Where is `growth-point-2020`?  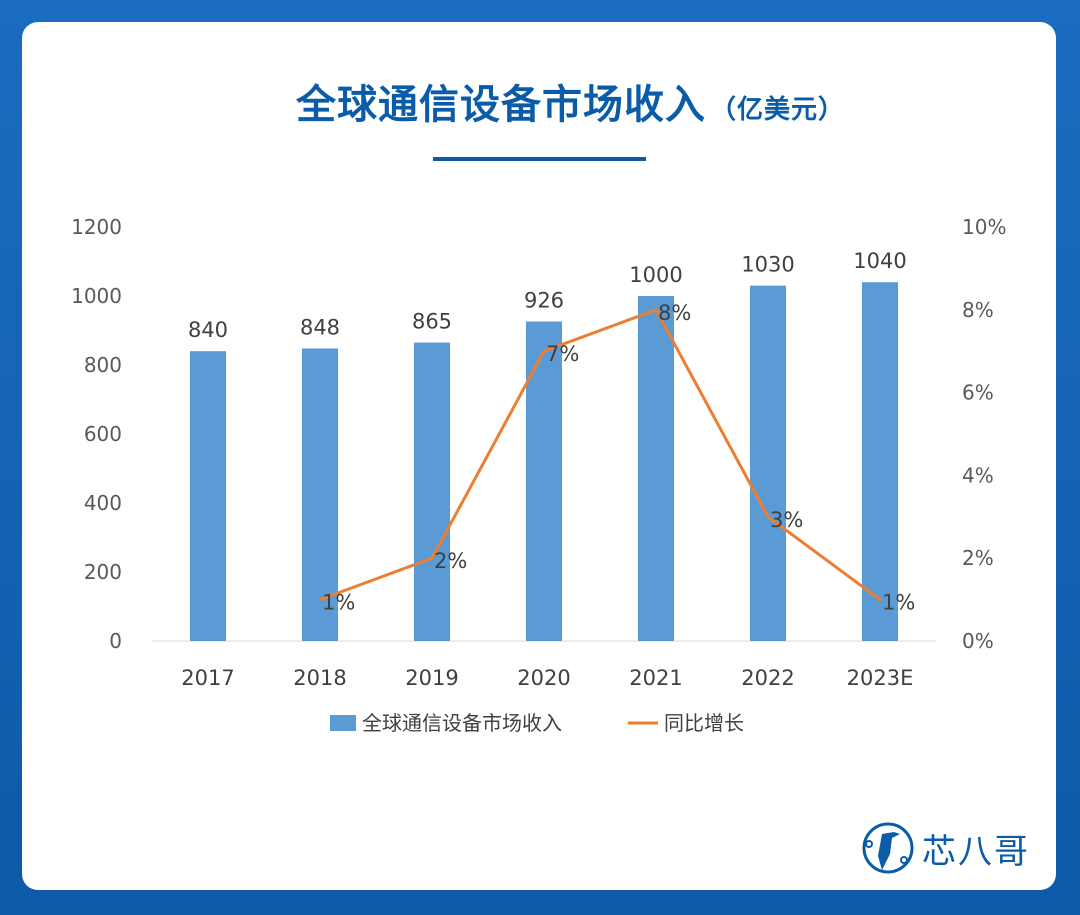
growth-point-2020 is located at coordinates (544, 351).